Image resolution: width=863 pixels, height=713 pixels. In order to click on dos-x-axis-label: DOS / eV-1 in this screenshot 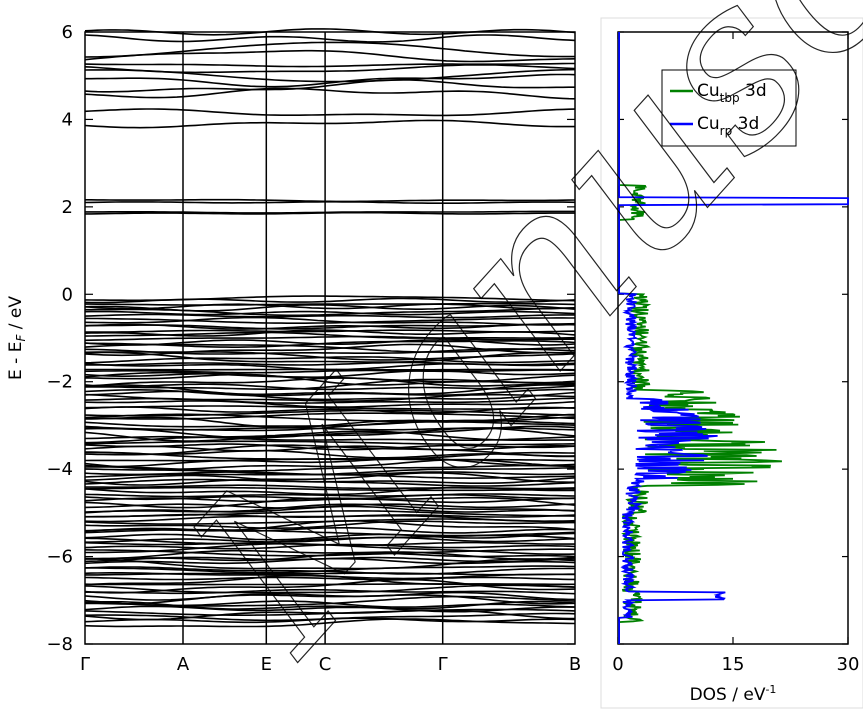, I will do `click(733, 694)`.